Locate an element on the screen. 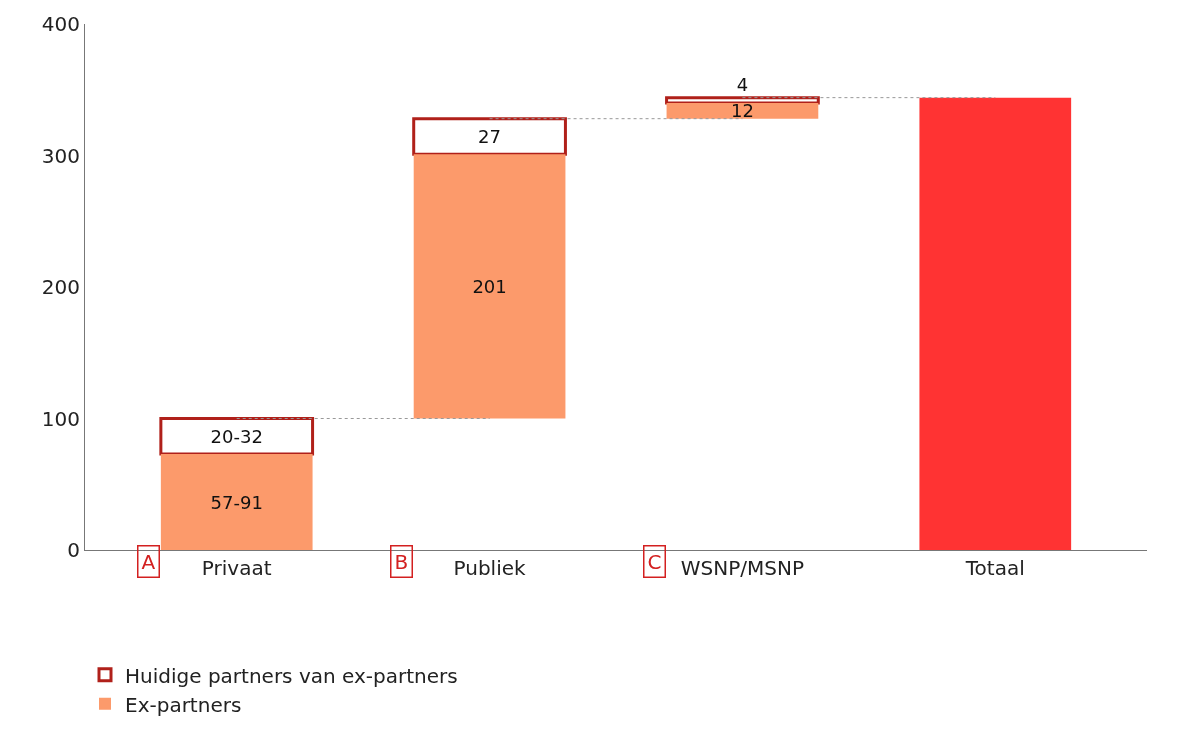 This screenshot has width=1197, height=755. y-tick-label: 0 is located at coordinates (73, 550).